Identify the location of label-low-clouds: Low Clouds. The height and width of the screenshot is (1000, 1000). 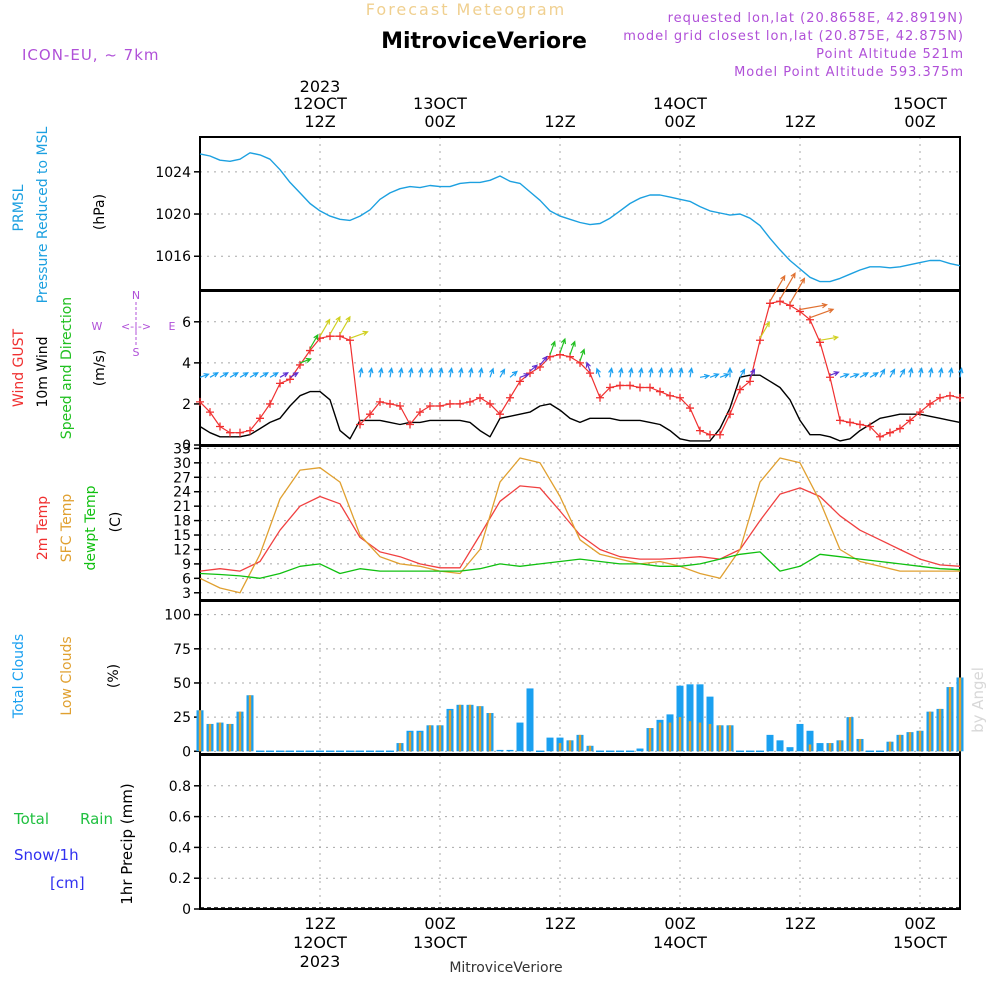
(67, 675).